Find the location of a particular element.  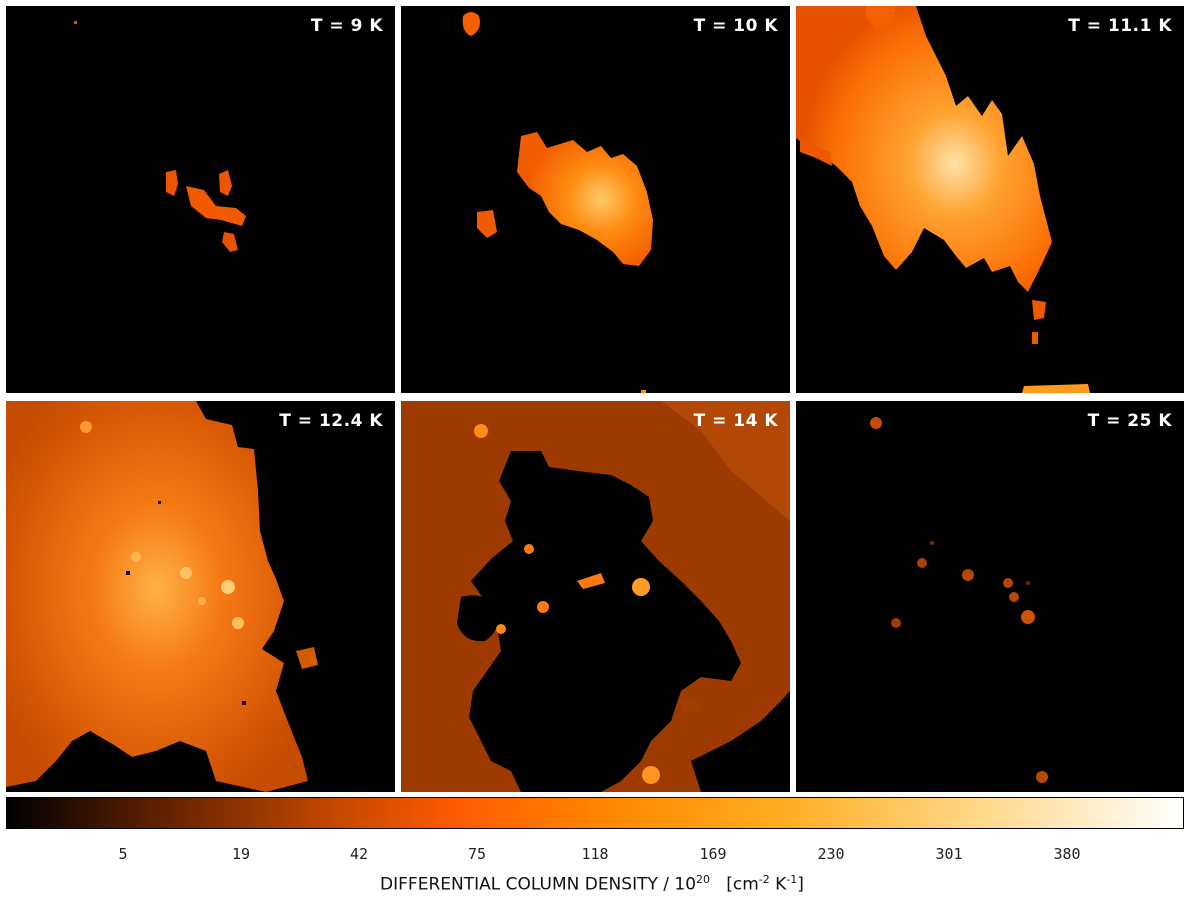

colorbar-ticks: 5 19 42 75 118 169 230 301 380 is located at coordinates (595, 855).